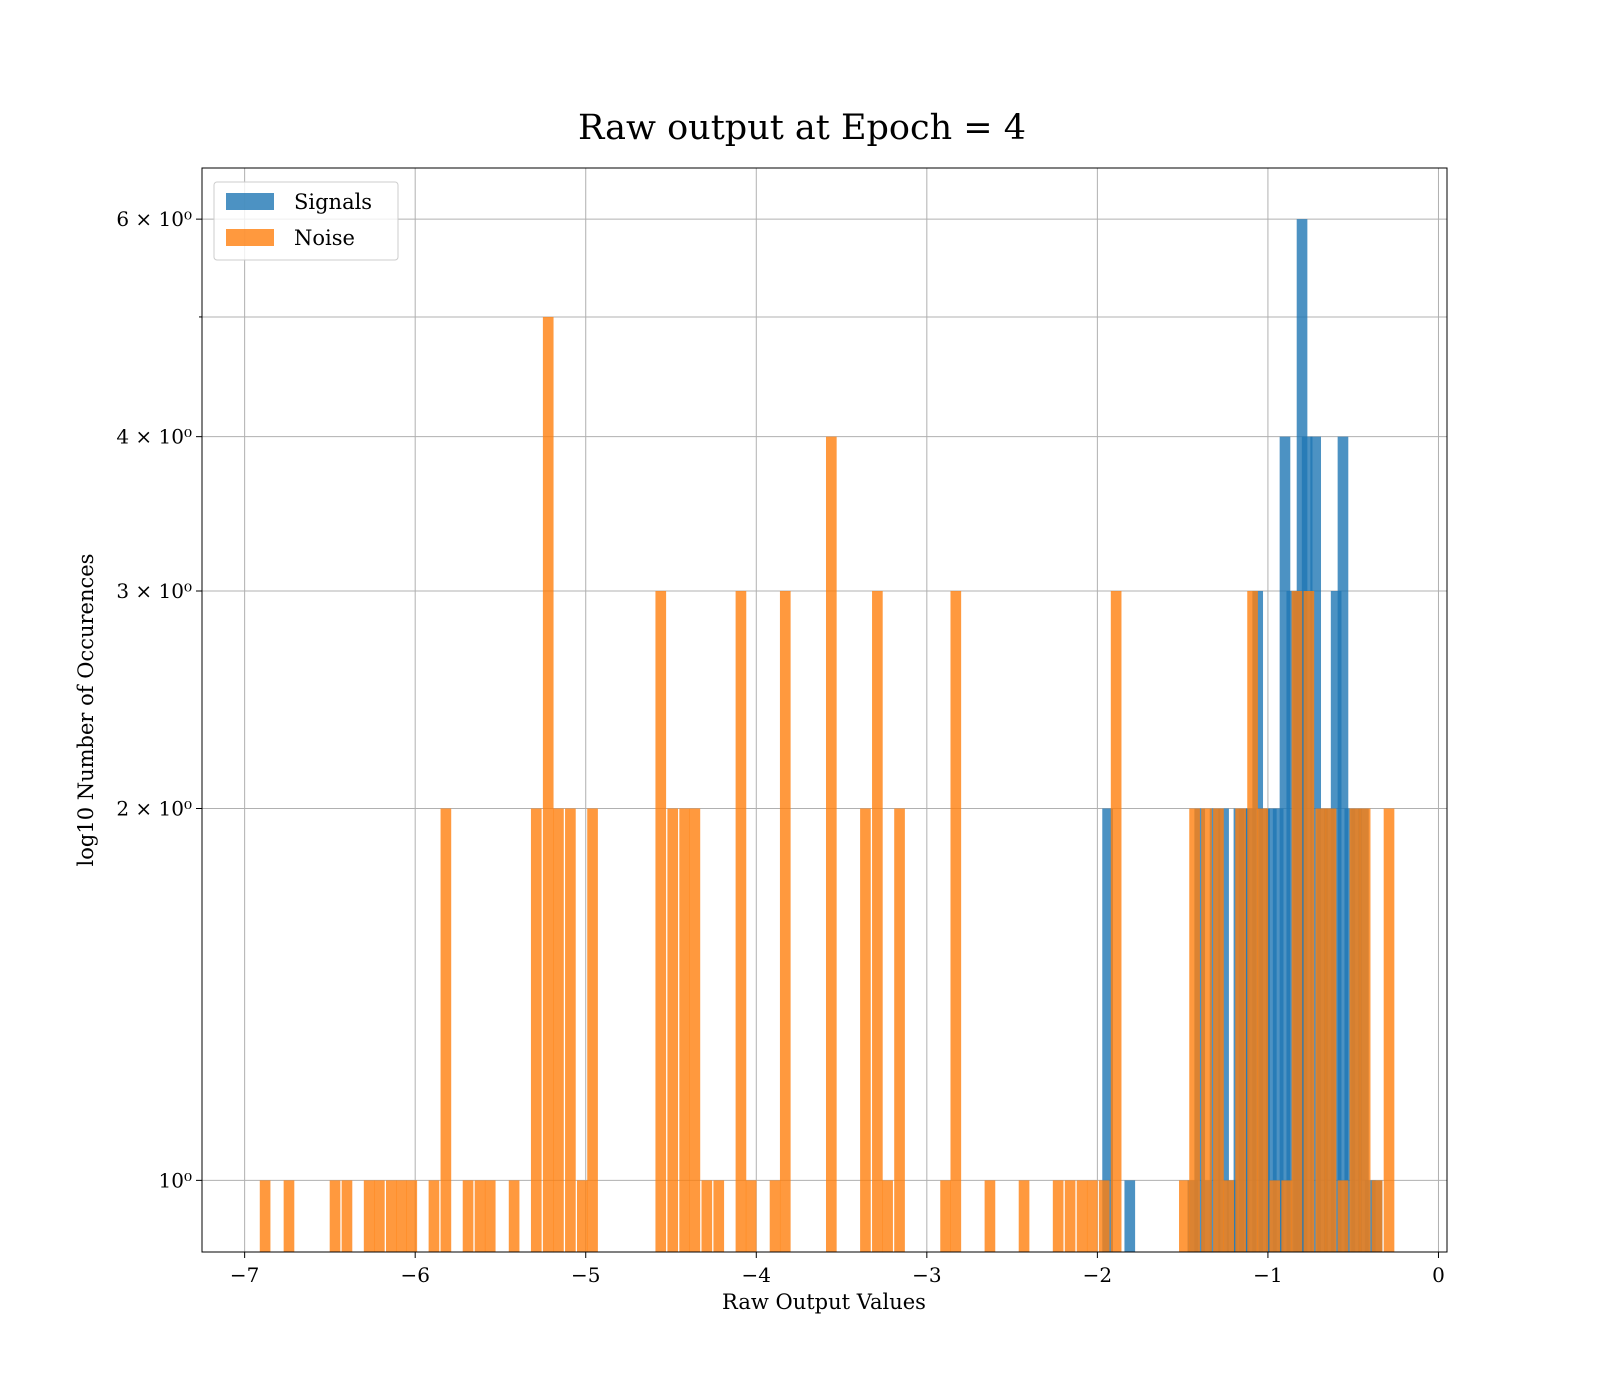  I want to click on x-tick-label: −7, so click(244, 1275).